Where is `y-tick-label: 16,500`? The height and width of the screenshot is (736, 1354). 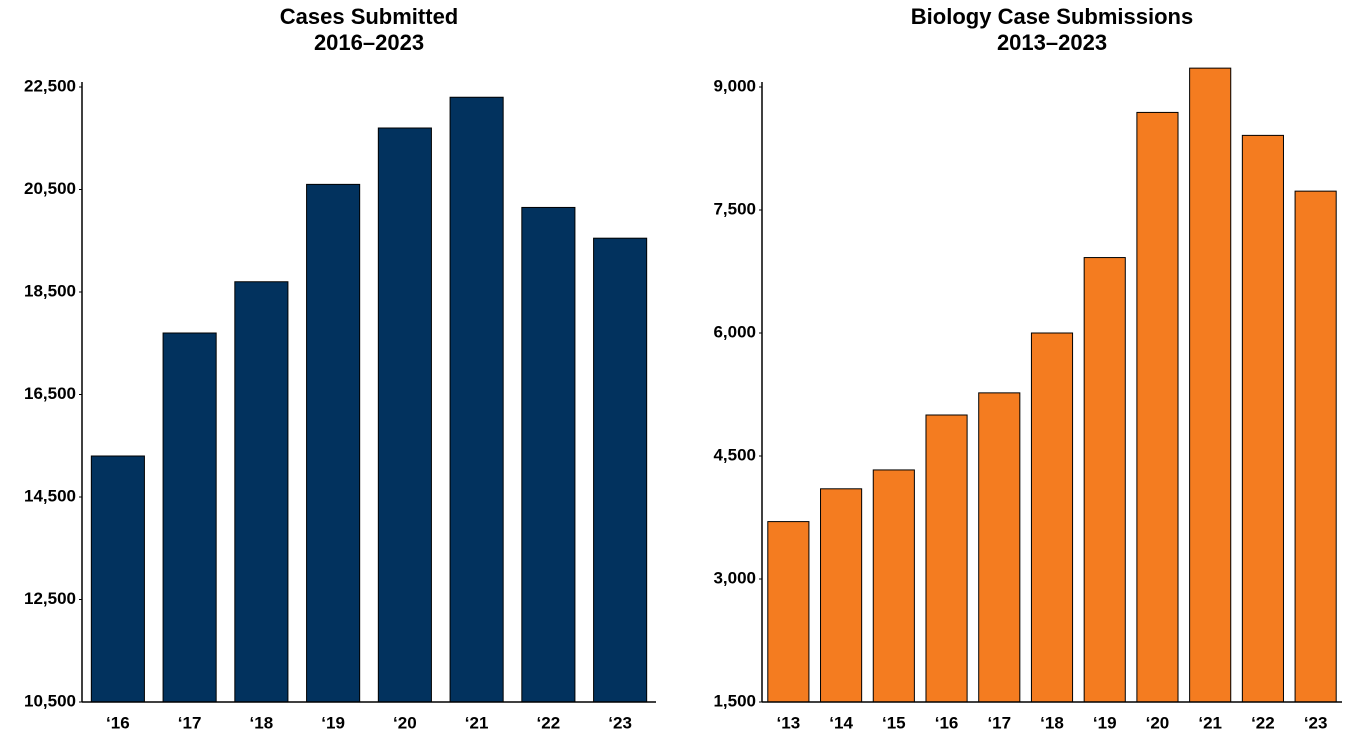
y-tick-label: 16,500 is located at coordinates (50, 393).